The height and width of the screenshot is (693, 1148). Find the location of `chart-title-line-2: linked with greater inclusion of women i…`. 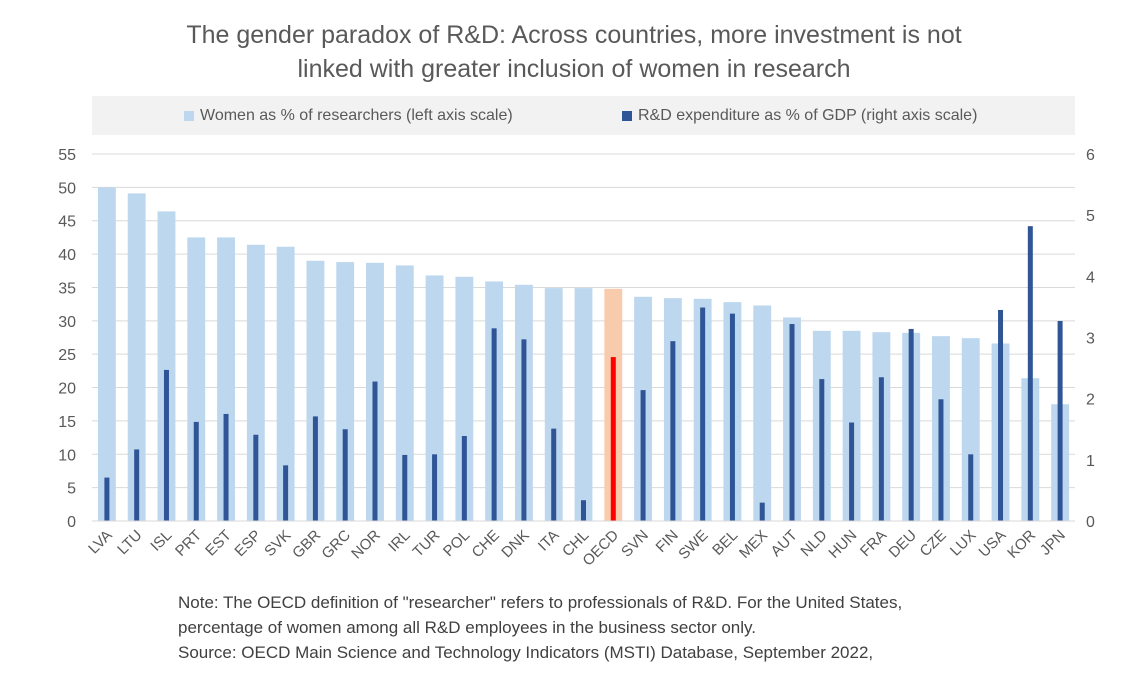

chart-title-line-2: linked with greater inclusion of women i… is located at coordinates (574, 69).